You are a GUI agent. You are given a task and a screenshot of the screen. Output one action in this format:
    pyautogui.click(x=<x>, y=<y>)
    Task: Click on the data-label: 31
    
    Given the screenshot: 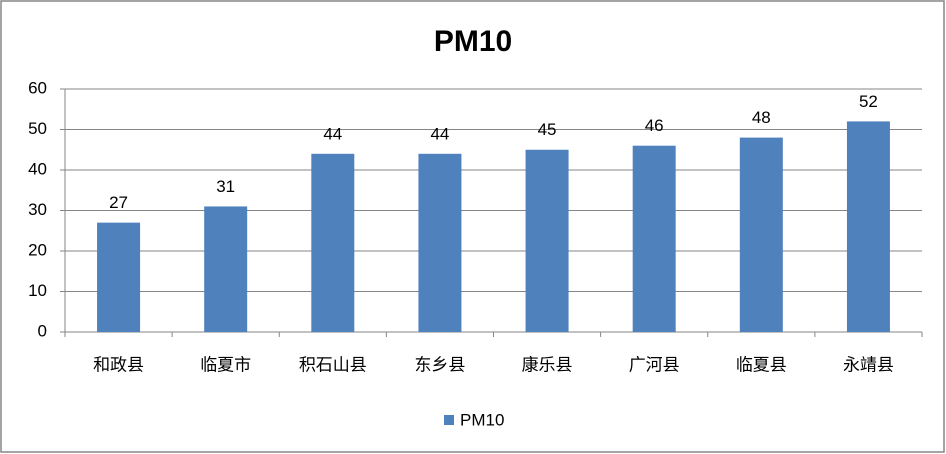 What is the action you would take?
    pyautogui.click(x=225, y=186)
    